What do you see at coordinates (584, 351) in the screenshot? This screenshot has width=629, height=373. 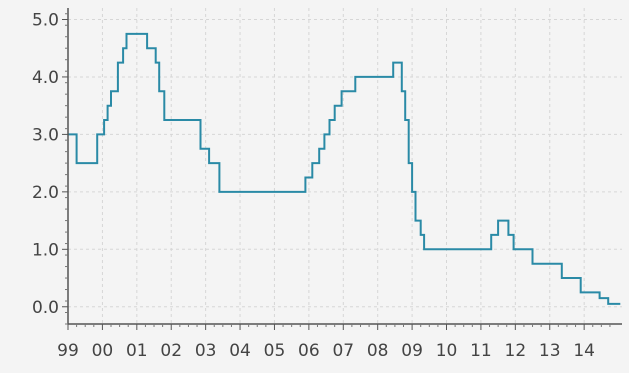 I see `x-tick-label-14: 14` at bounding box center [584, 351].